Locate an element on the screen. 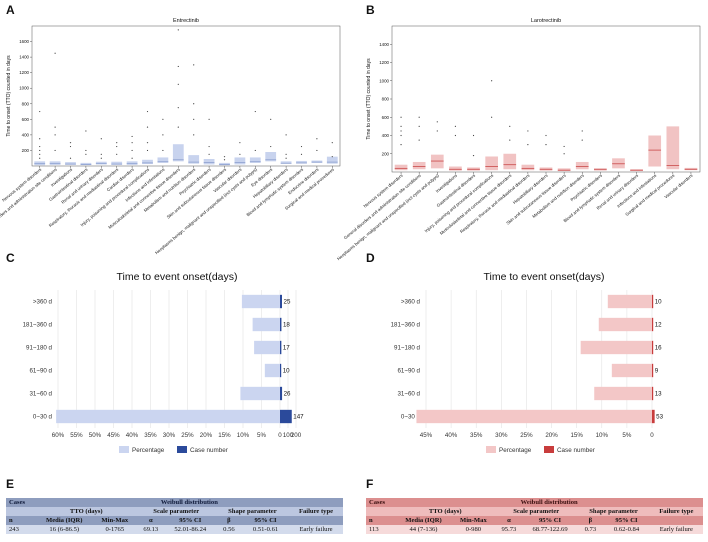 This screenshot has height=542, width=708. ci2-header: 95% CI is located at coordinates (266, 520).